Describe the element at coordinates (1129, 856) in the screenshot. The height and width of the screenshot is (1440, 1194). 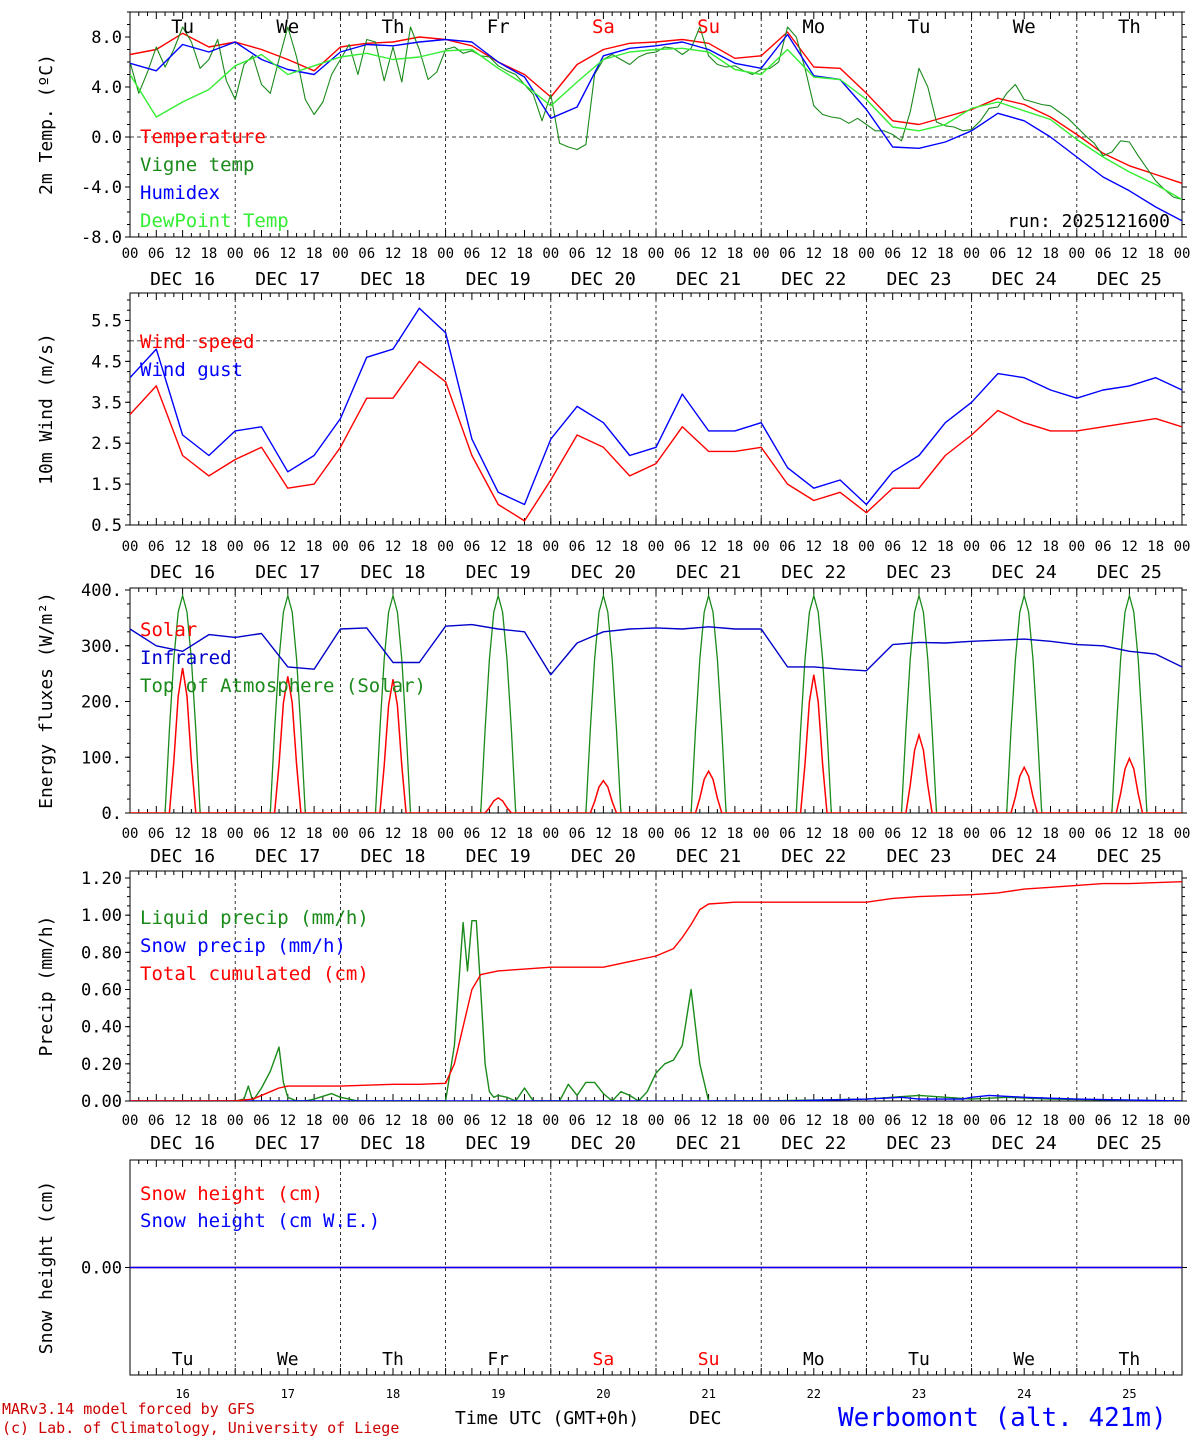
I see `date-label: DEC 25` at that location.